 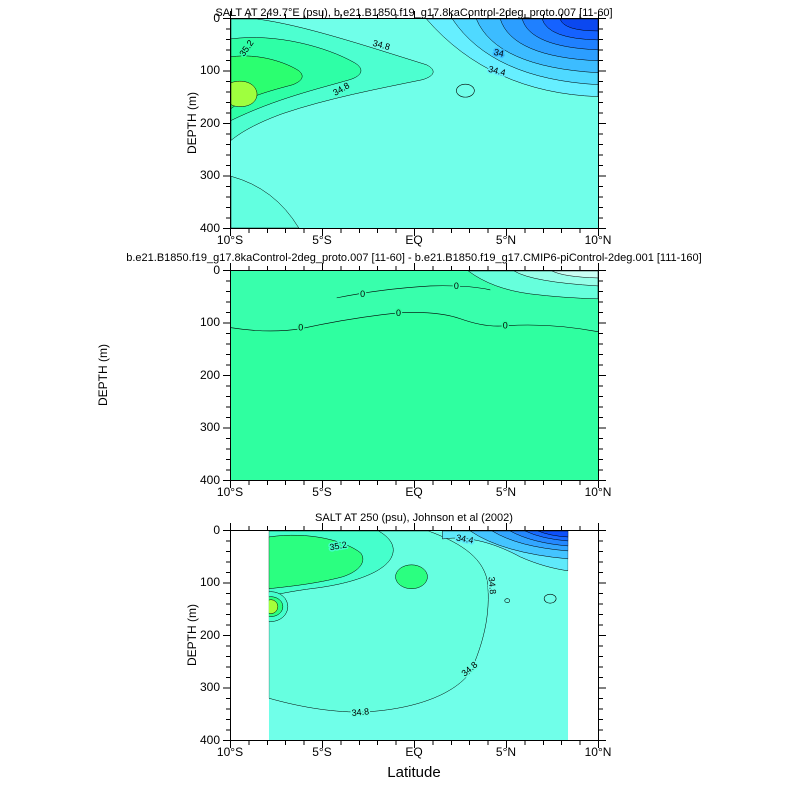 I want to click on panel3-y-ticks-minor-right, so click(x=601, y=635).